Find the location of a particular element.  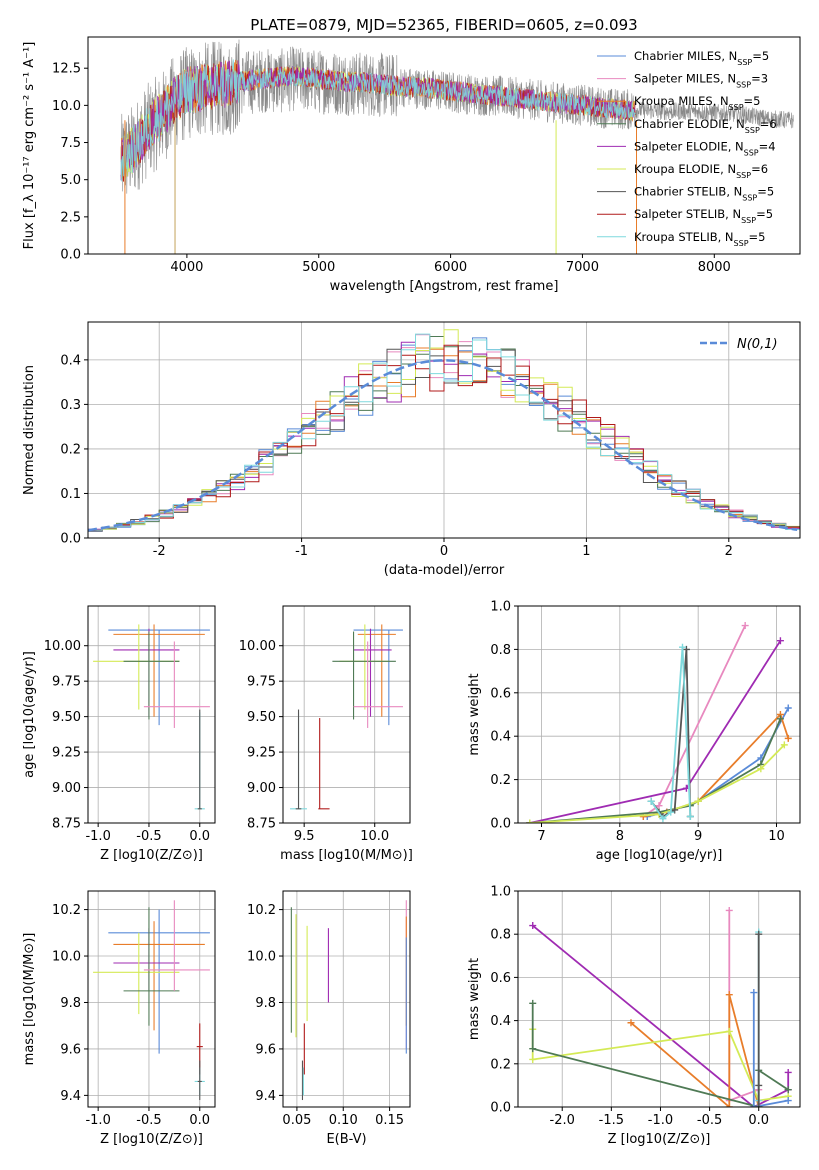

y-tick-label: 8.75 is located at coordinates (261, 824).